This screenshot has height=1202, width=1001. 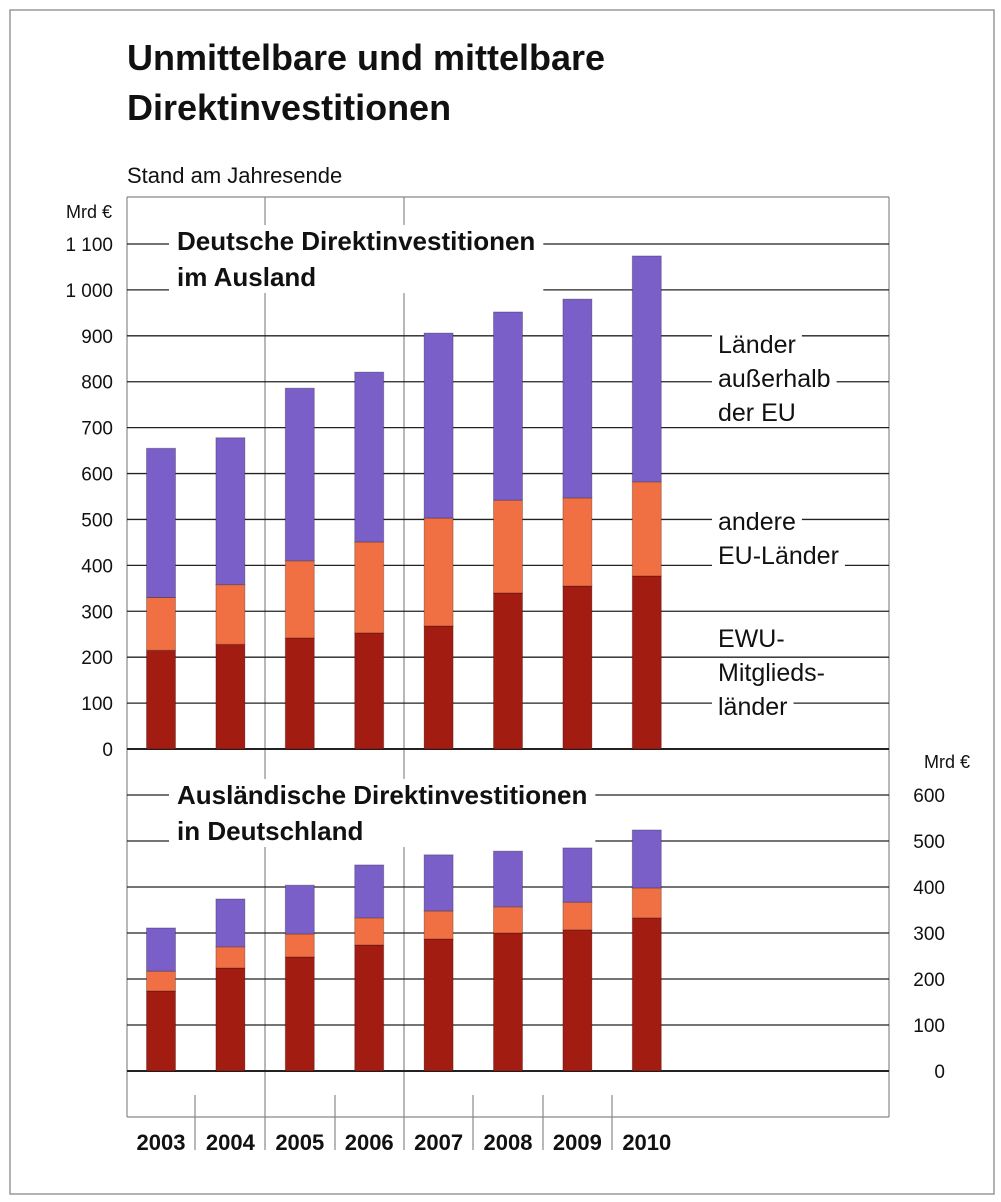 What do you see at coordinates (89, 291) in the screenshot?
I see `y-tick-label: 1 000` at bounding box center [89, 291].